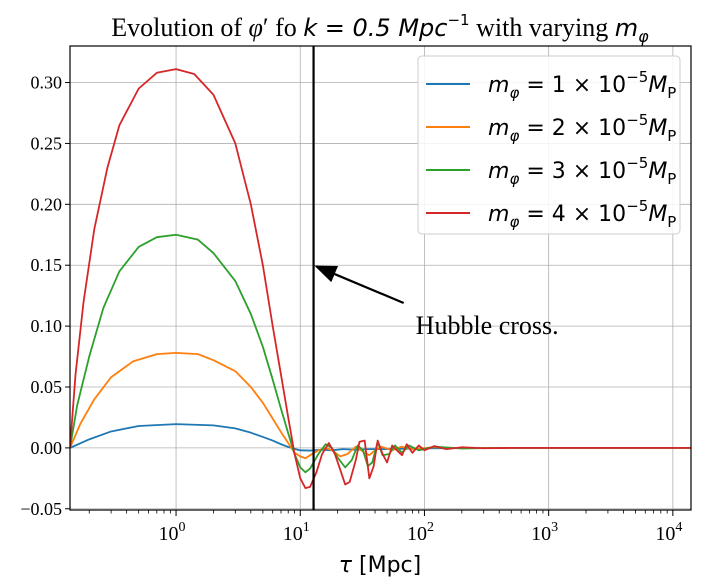 The height and width of the screenshot is (588, 701). What do you see at coordinates (172, 532) in the screenshot?
I see `x-tick-label: 10⁰` at bounding box center [172, 532].